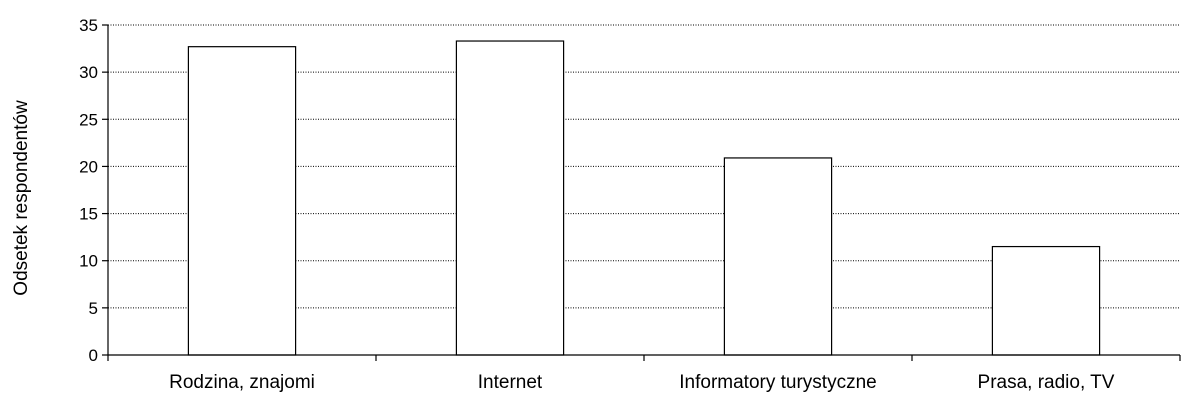  What do you see at coordinates (510, 382) in the screenshot?
I see `x-tick-label: Internet` at bounding box center [510, 382].